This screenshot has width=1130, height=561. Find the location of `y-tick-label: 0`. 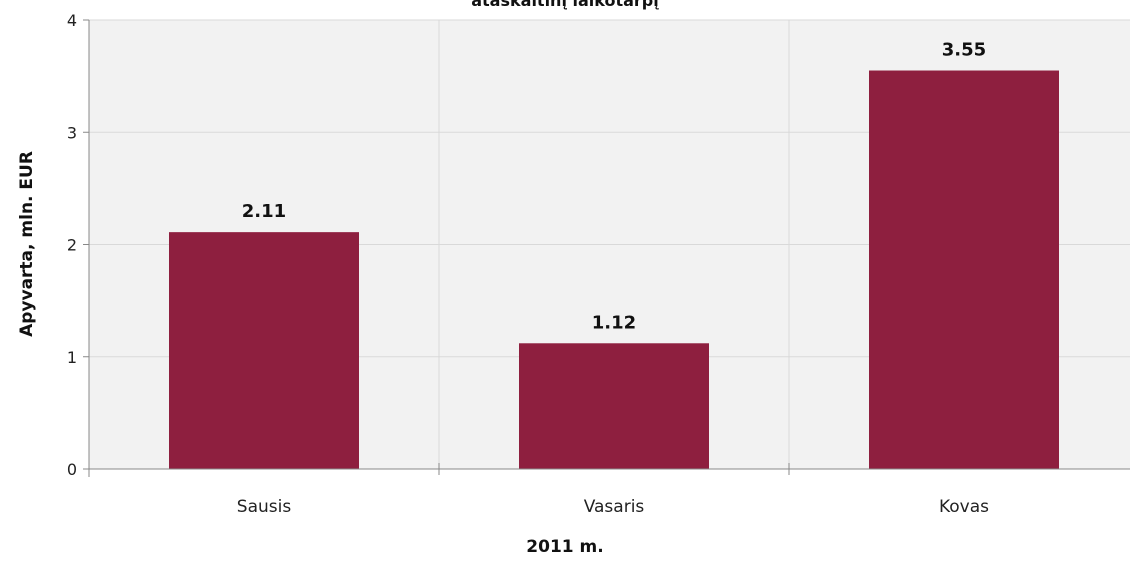

y-tick-label: 0 is located at coordinates (72, 469).